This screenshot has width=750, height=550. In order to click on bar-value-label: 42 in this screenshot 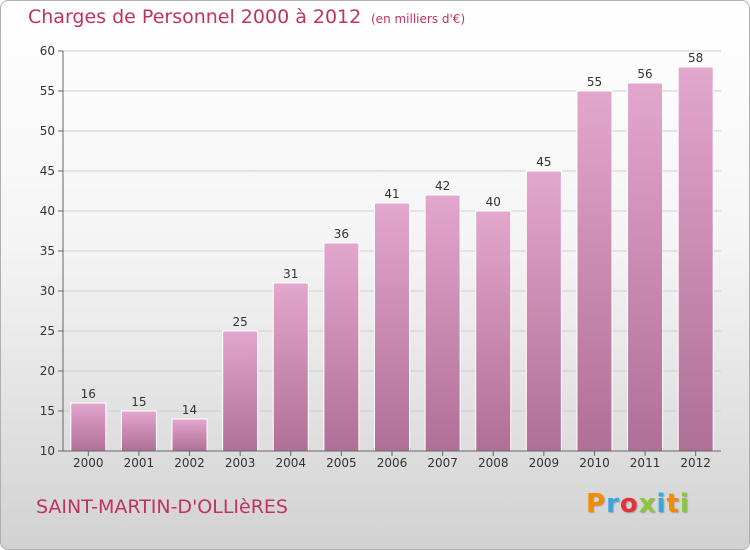, I will do `click(442, 186)`.